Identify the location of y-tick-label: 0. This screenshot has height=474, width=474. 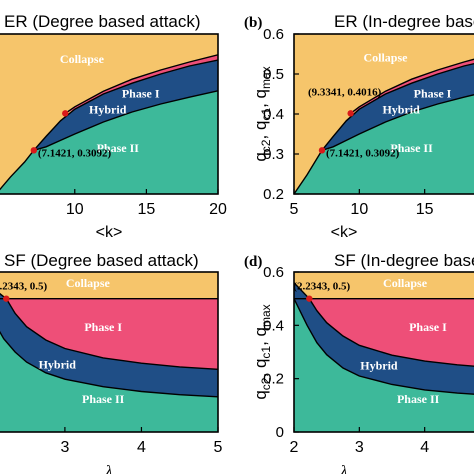
(280, 432).